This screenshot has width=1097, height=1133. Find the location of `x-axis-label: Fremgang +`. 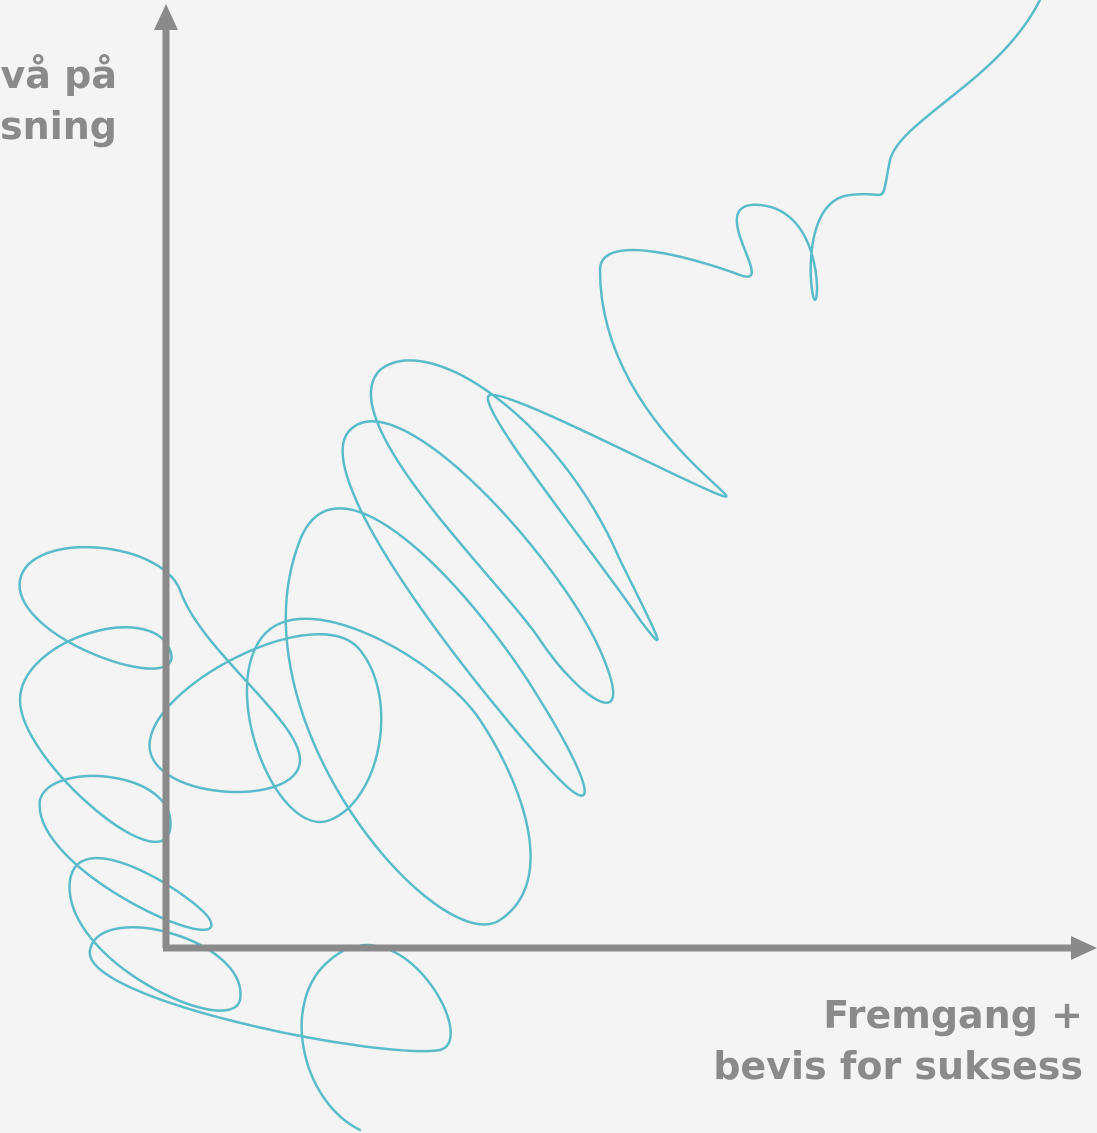

x-axis-label: Fremgang + is located at coordinates (953, 1015).